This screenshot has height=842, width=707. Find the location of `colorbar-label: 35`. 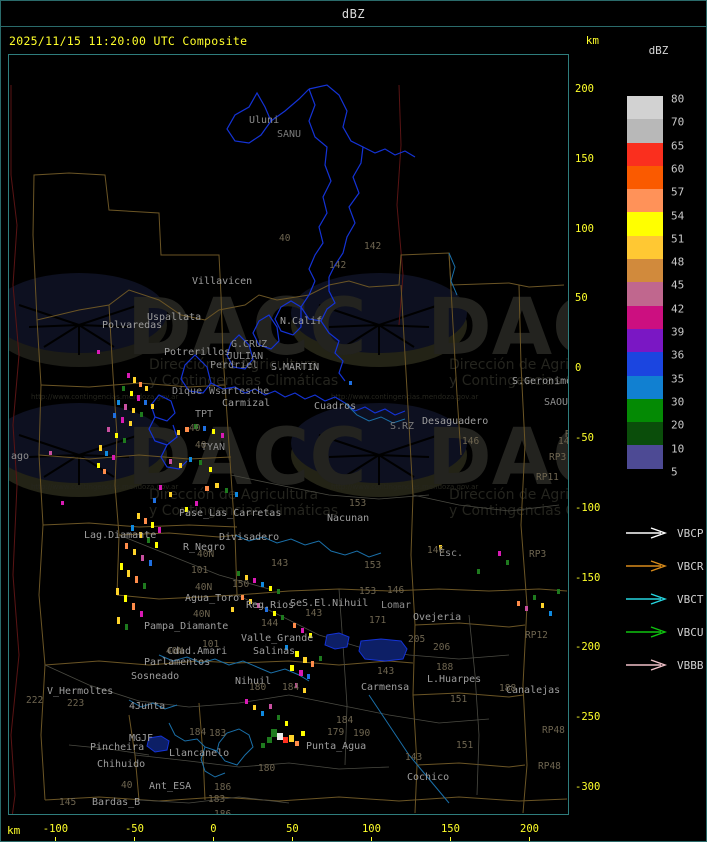

colorbar-label: 35 is located at coordinates (678, 379).